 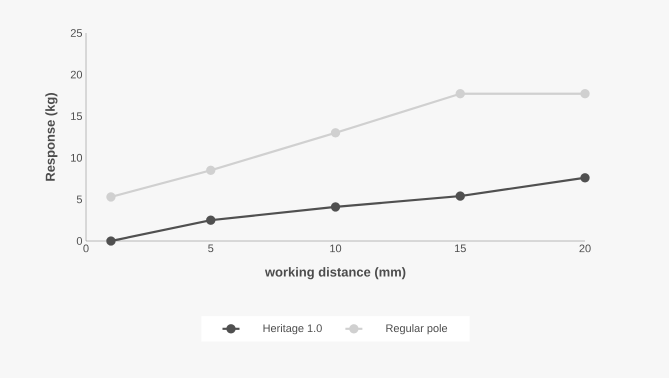 What do you see at coordinates (51, 137) in the screenshot?
I see `y-axis-title: Response (kg)` at bounding box center [51, 137].